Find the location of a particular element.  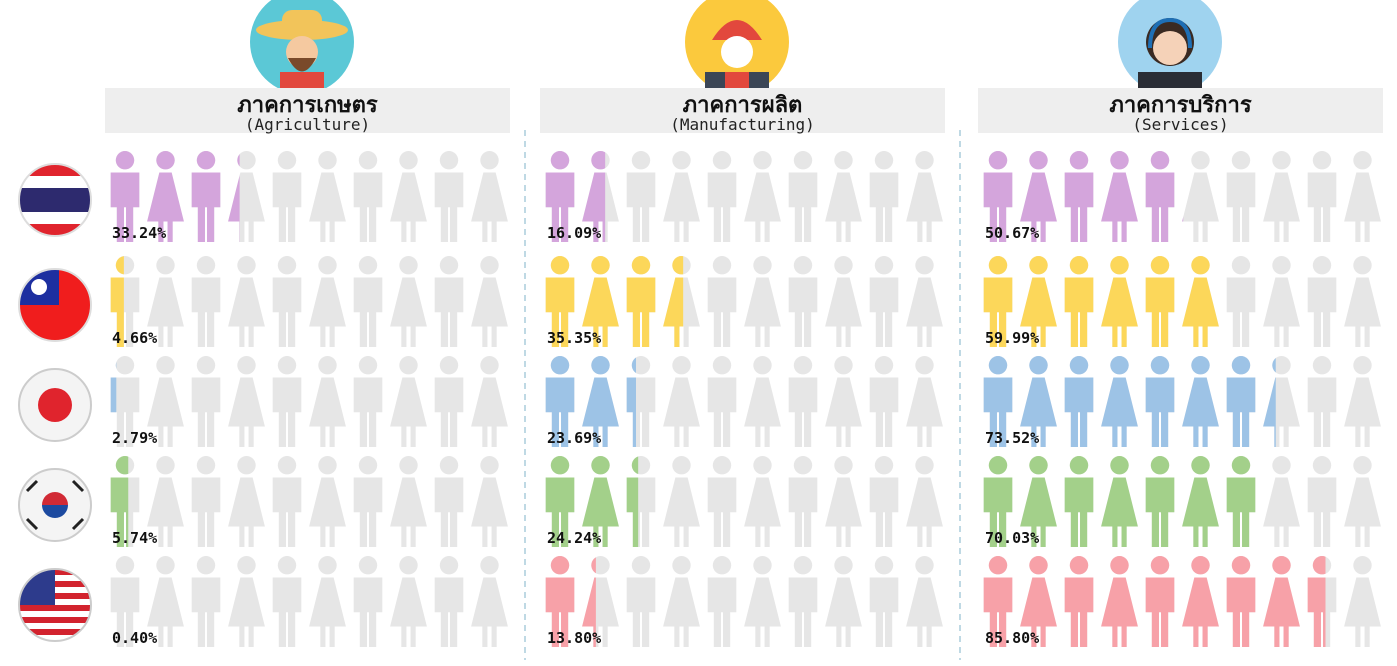

pictograph-row: 59.99% is located at coordinates (1182, 301).